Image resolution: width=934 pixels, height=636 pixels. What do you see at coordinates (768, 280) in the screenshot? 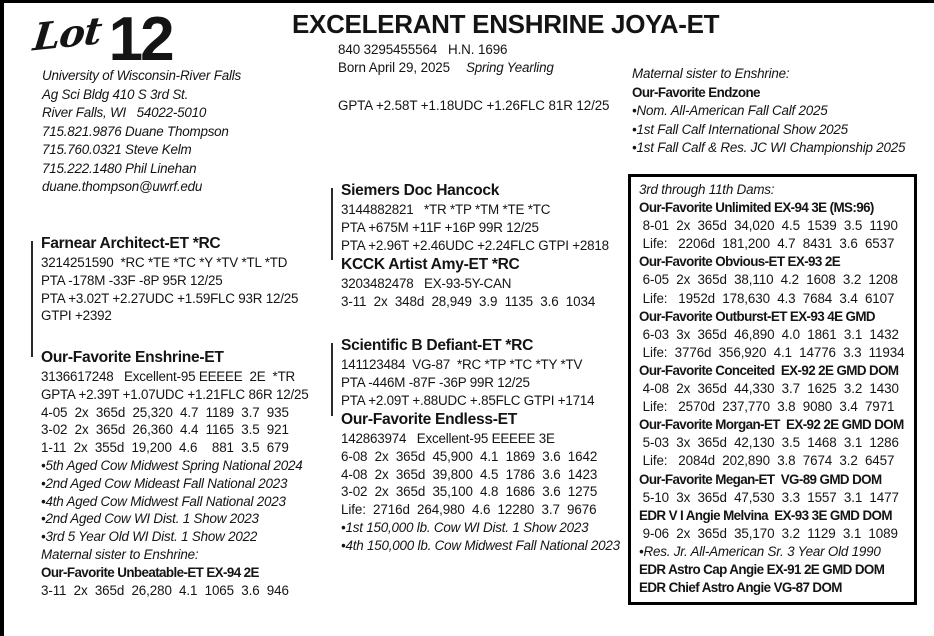
I see `text-line: 6-05 2x 365d 38,110 4.2 1608 3.2 1208` at bounding box center [768, 280].